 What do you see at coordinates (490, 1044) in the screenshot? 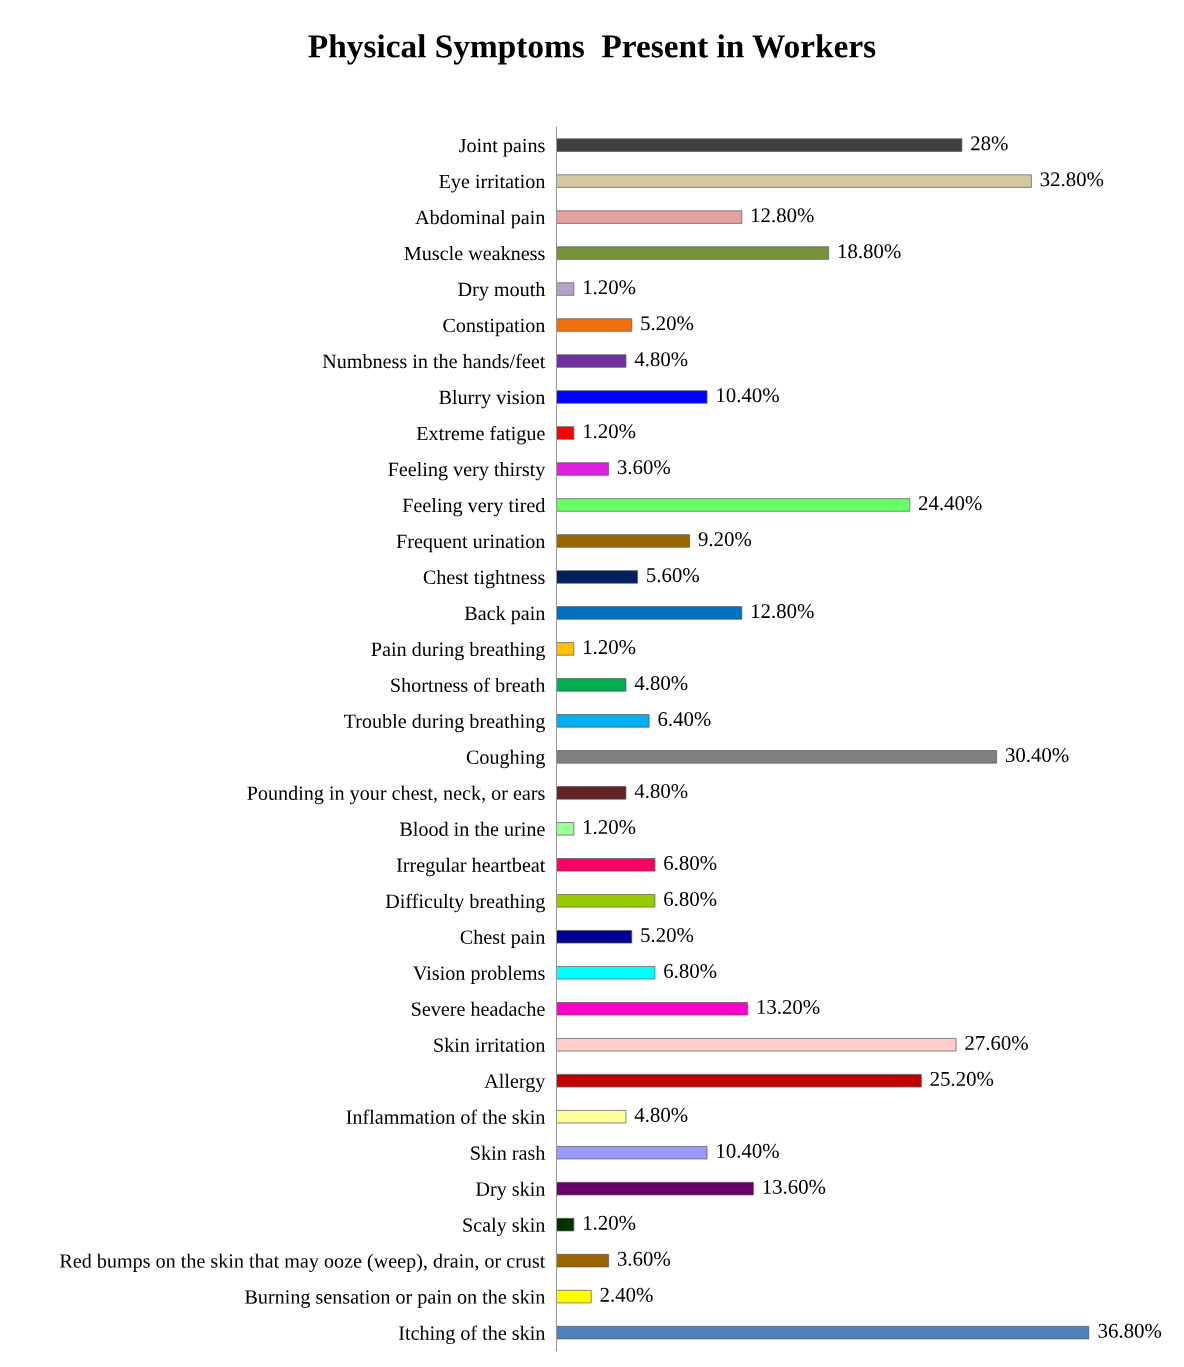
I see `y-tick-label: Skin irritation` at bounding box center [490, 1044].